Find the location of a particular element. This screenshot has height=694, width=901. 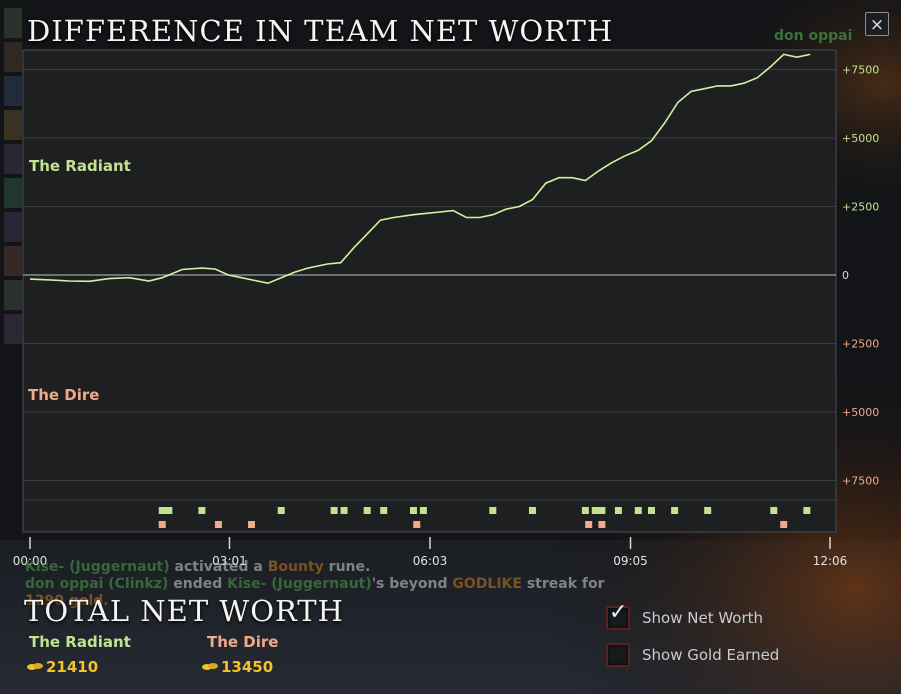

radiant-total-value: 21410 is located at coordinates (62, 667).